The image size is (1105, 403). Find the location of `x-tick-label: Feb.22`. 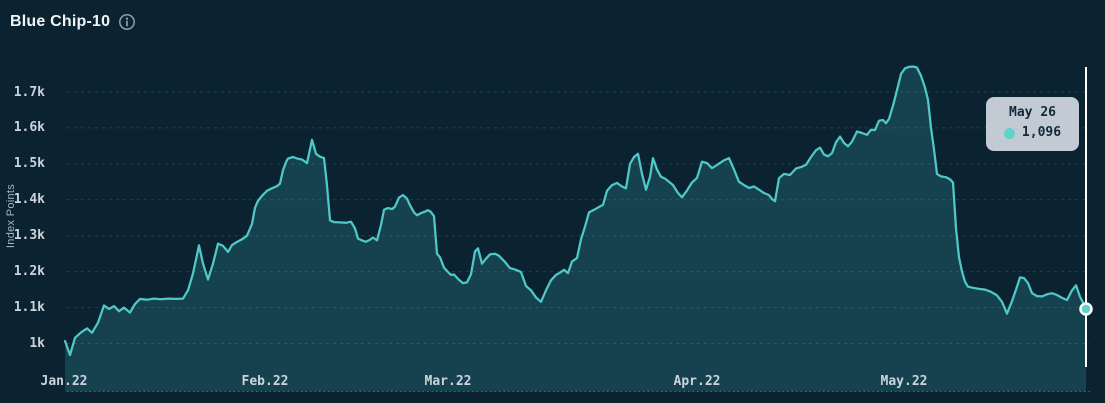

x-tick-label: Feb.22 is located at coordinates (265, 381).